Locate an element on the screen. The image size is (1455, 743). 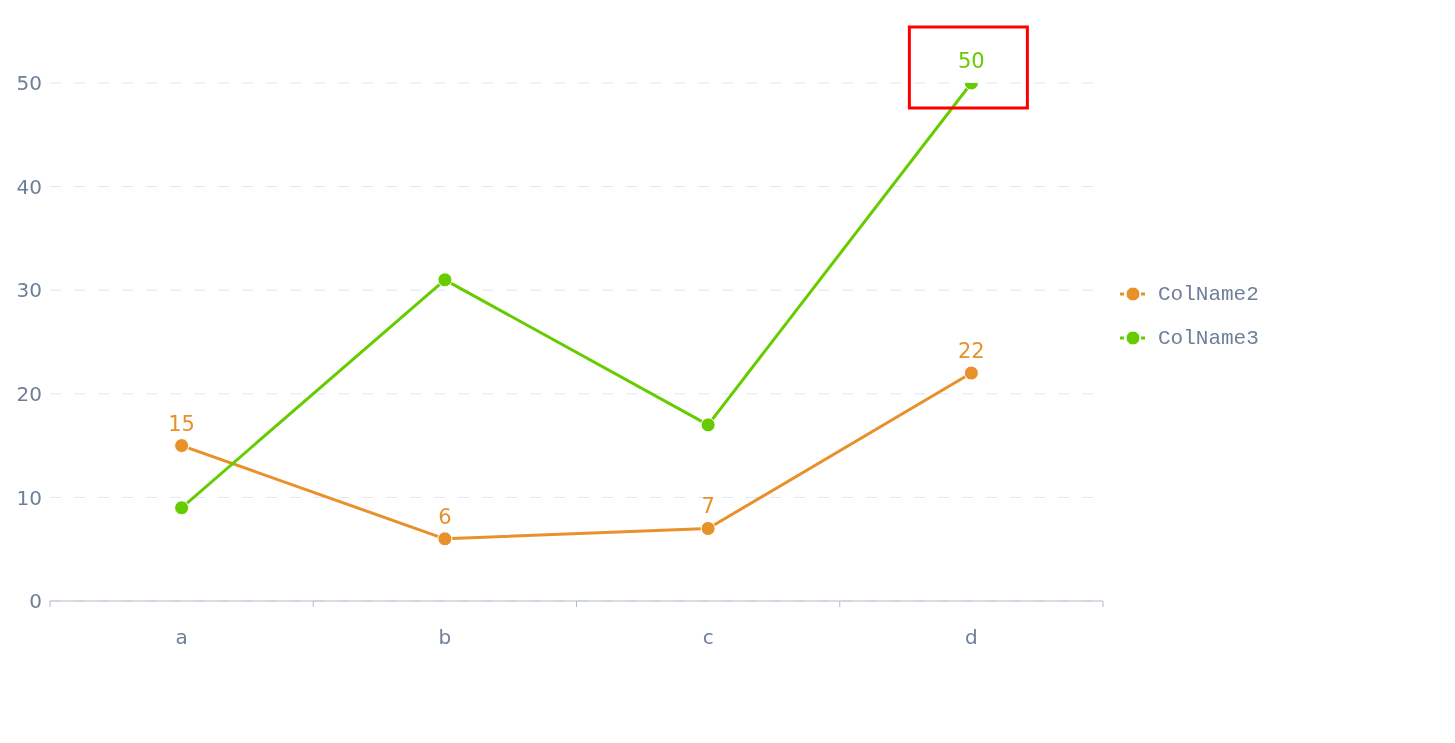
data-label: 15 is located at coordinates (181, 423).